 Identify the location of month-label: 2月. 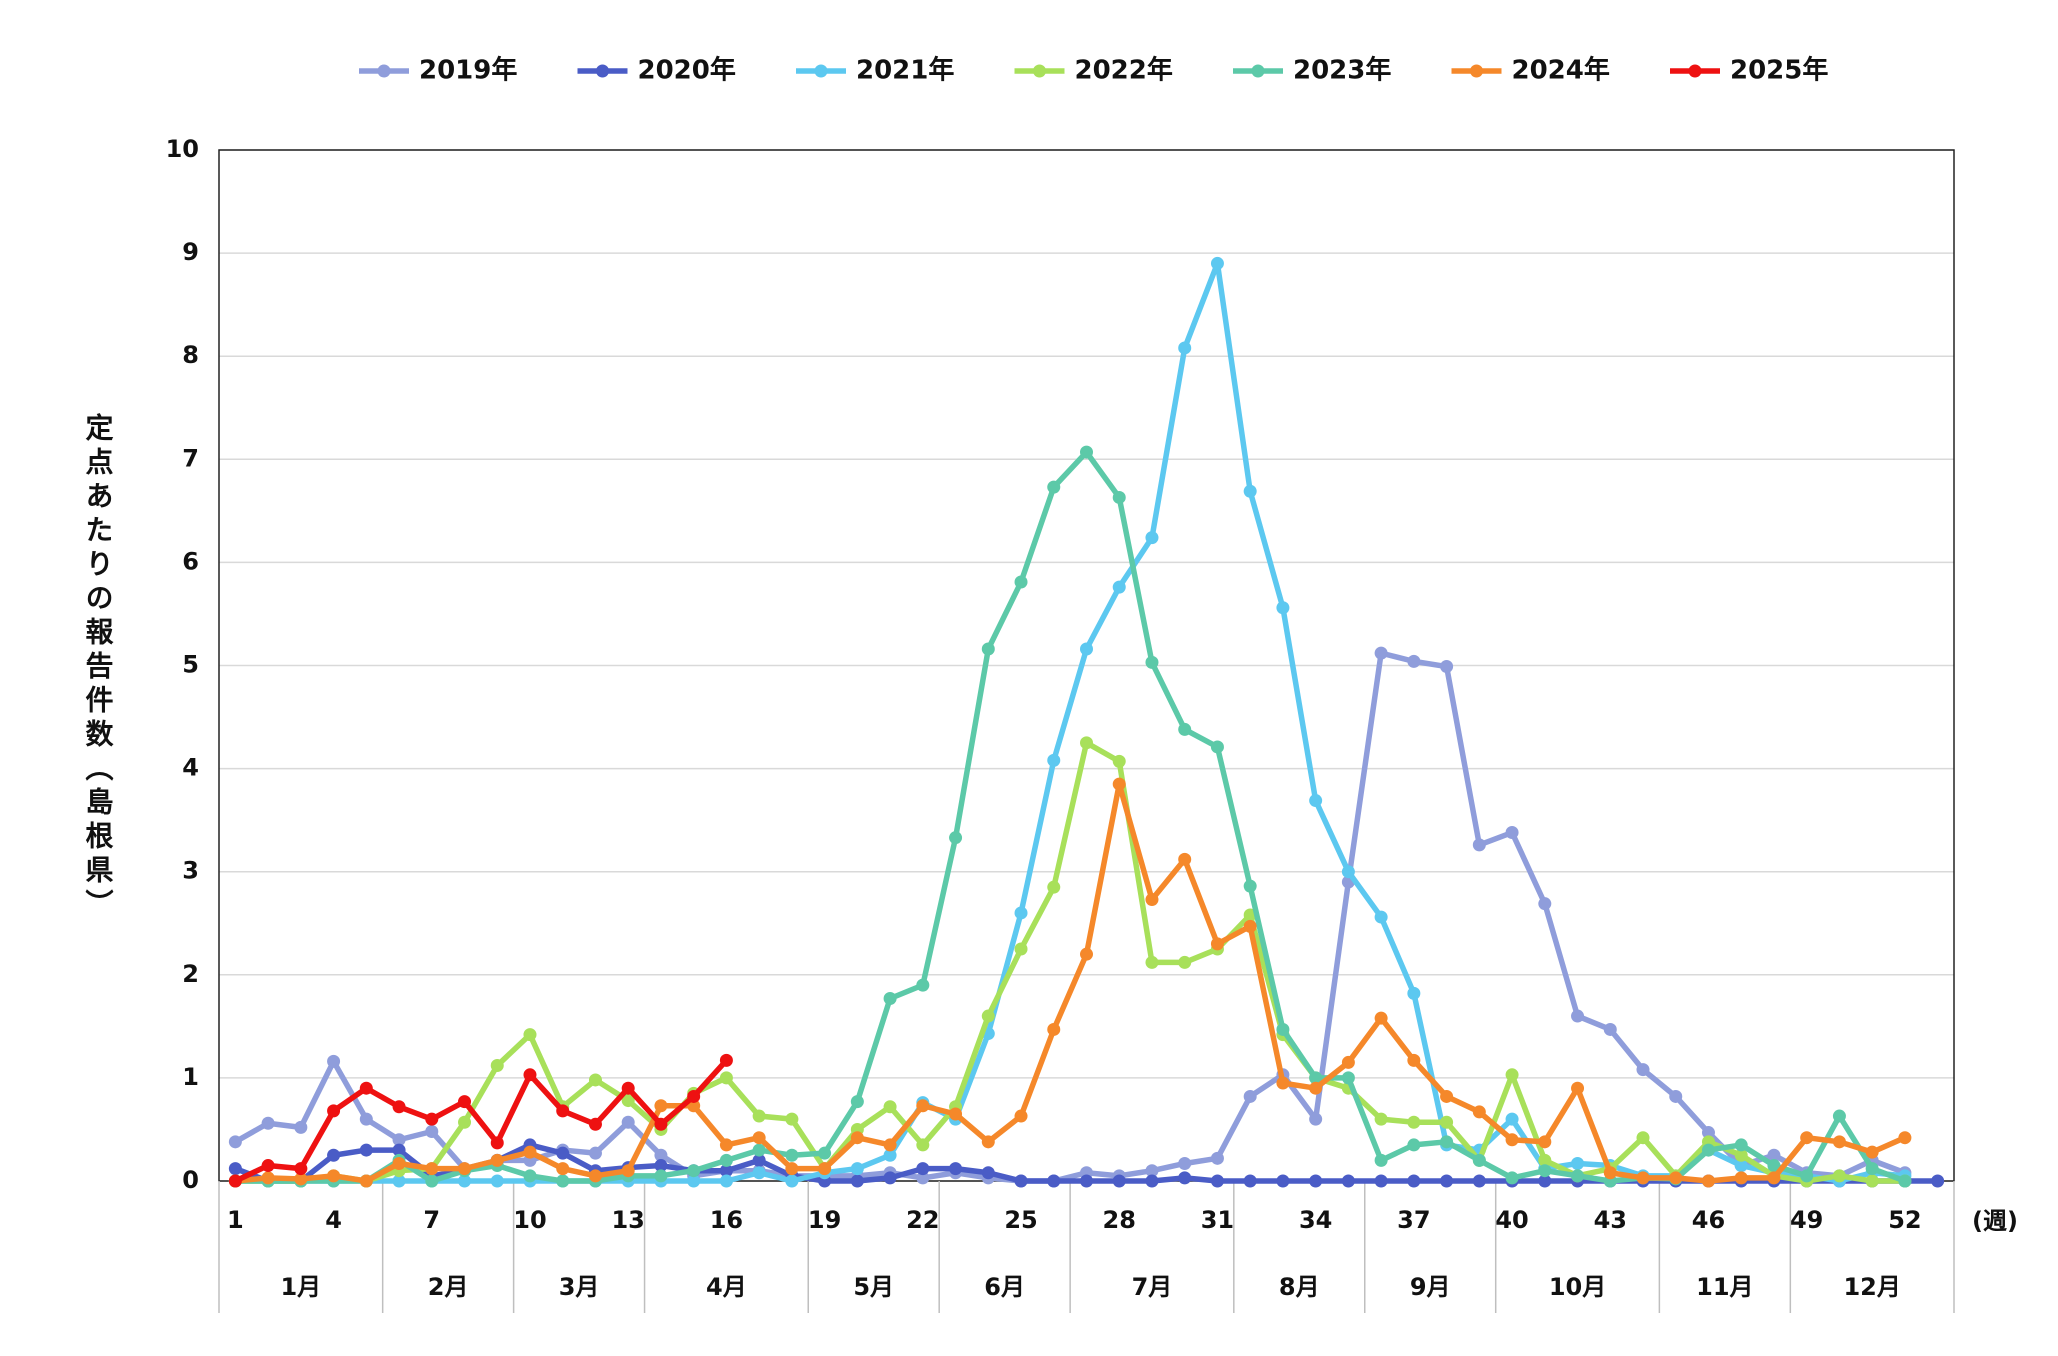
(448, 1287).